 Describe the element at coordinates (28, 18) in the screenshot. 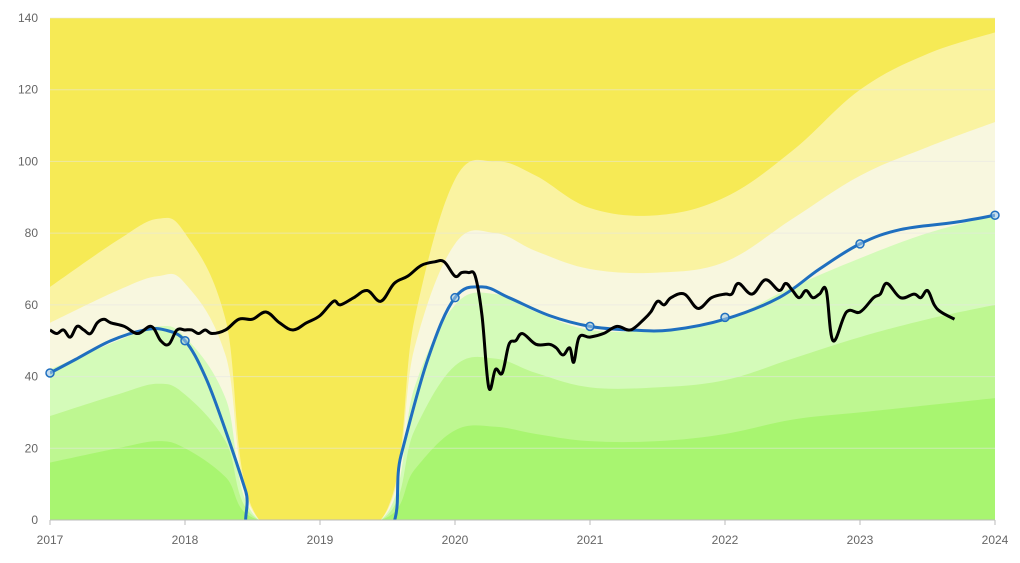

I see `y-tick-label: 140` at that location.